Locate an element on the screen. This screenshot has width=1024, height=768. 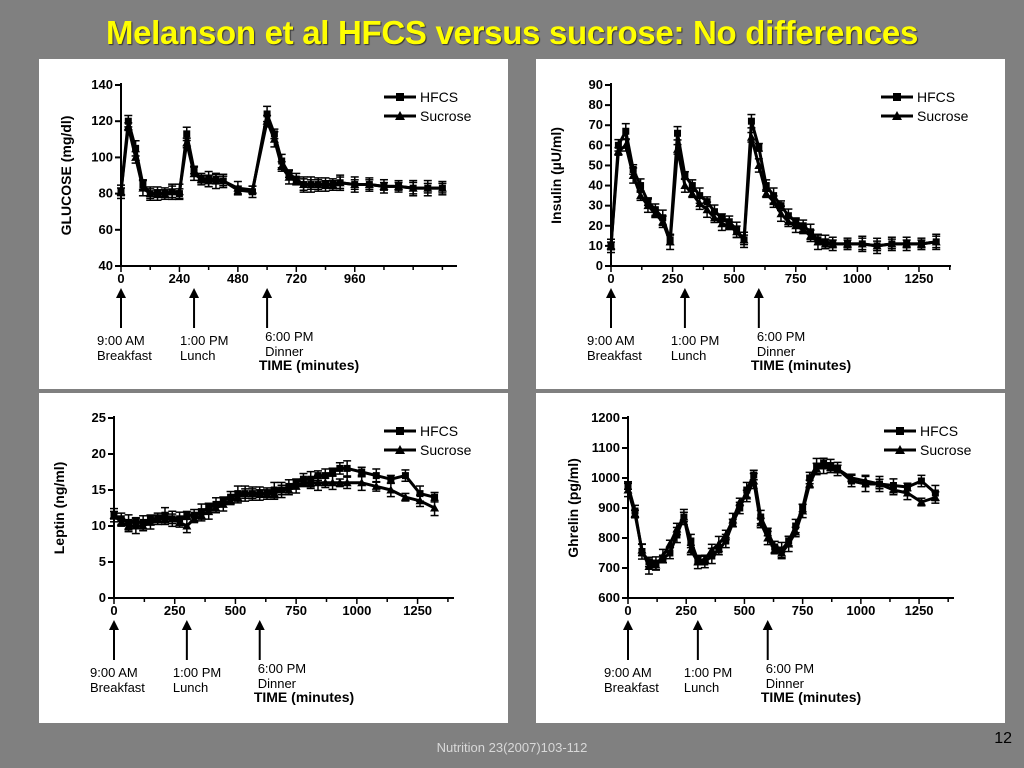
citation-footer: Nutrition 23(2007)103-112 is located at coordinates (512, 747).